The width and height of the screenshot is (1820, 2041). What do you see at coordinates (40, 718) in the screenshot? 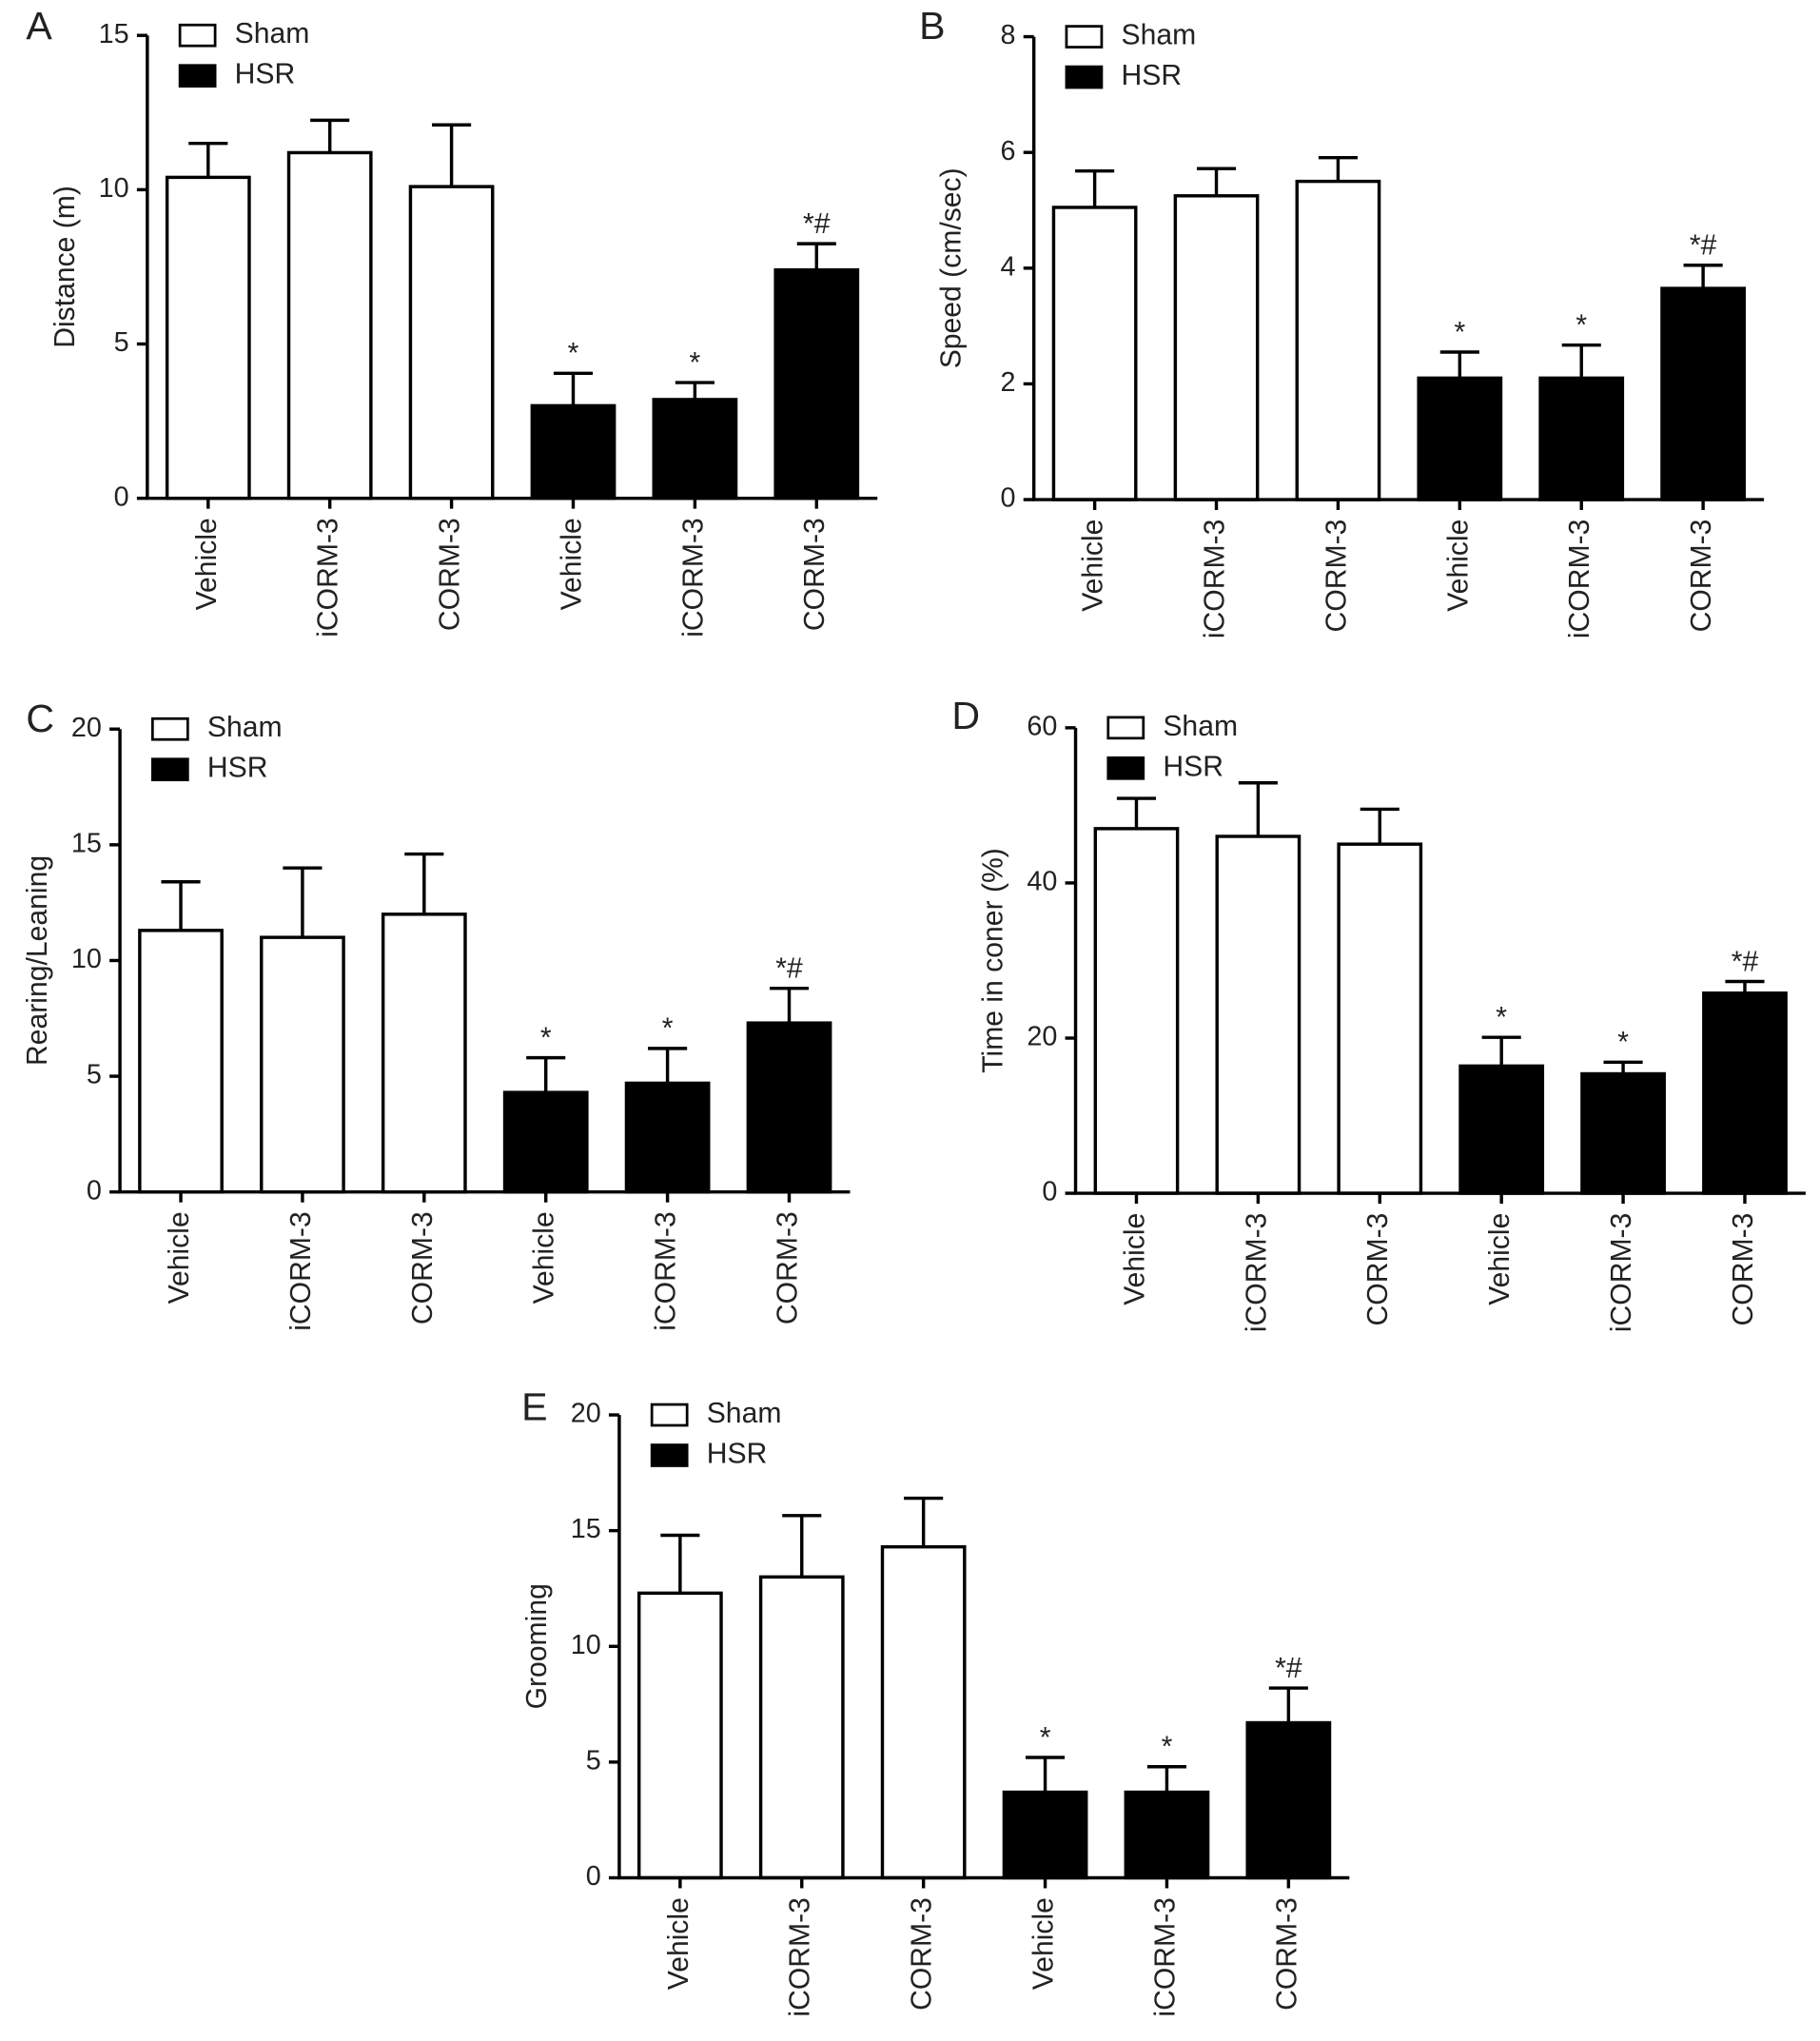
I see `panel-label: C` at bounding box center [40, 718].